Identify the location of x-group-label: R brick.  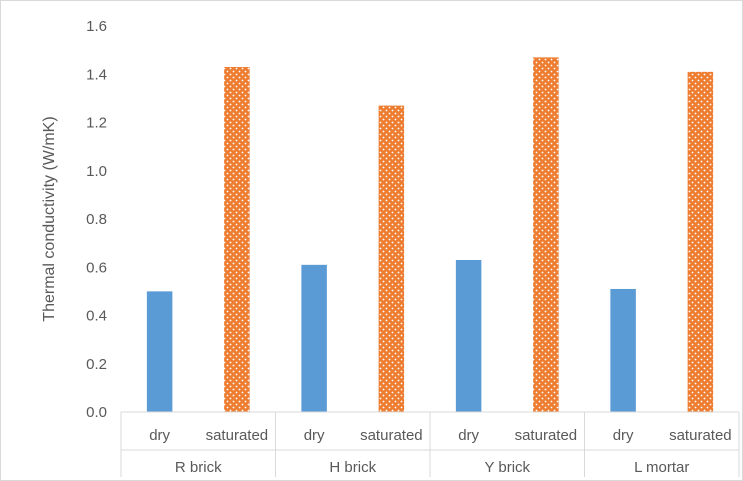
(198, 467).